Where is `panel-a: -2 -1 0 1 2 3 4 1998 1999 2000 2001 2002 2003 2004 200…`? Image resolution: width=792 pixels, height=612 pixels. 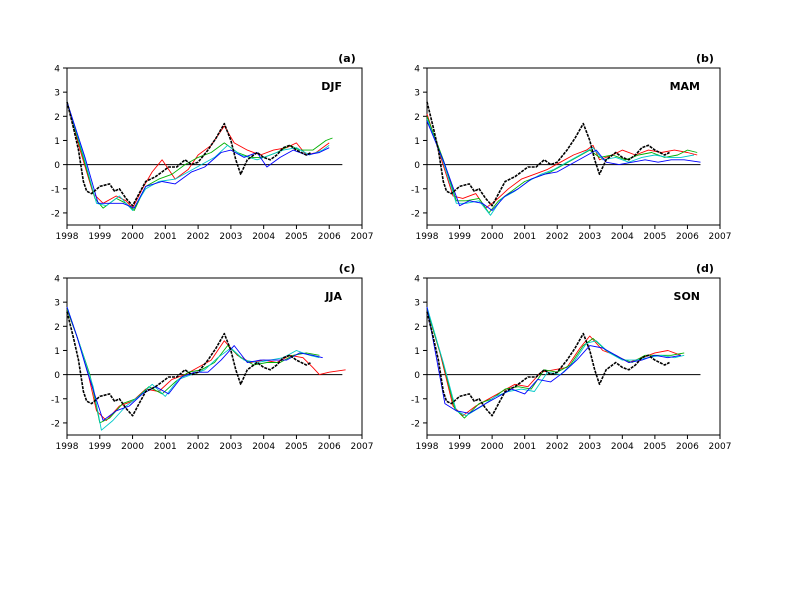
panel-a: -2 -1 0 1 2 3 4 1998 1999 2000 2001 2002 2003 2004 200… is located at coordinates (212, 147).